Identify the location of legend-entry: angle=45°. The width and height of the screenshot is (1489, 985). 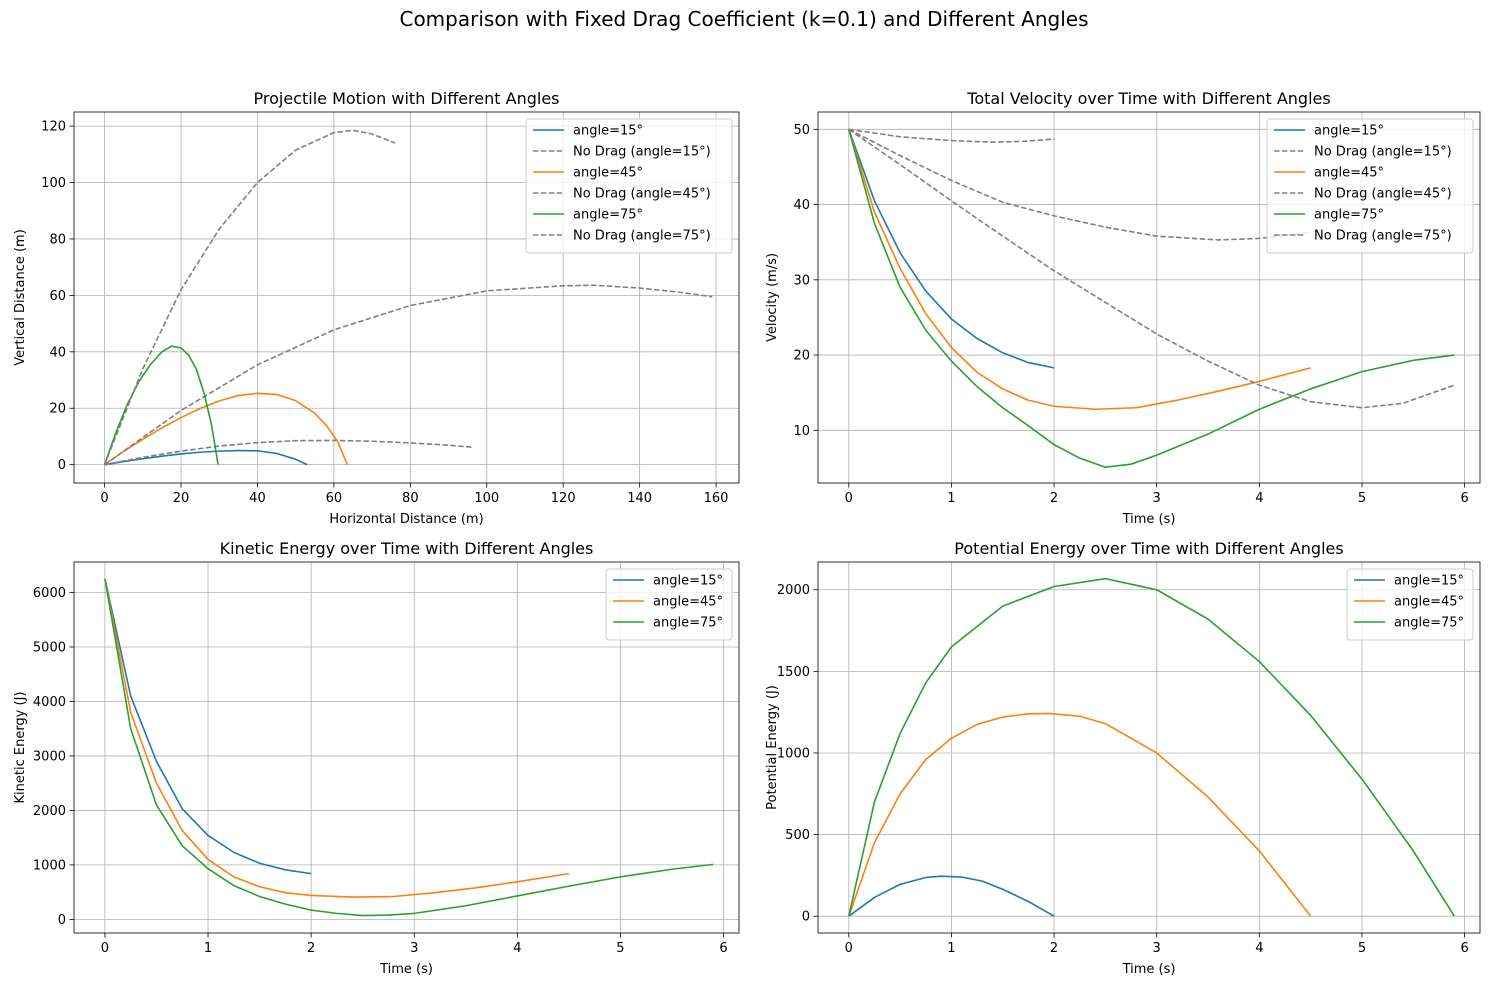
(1349, 173).